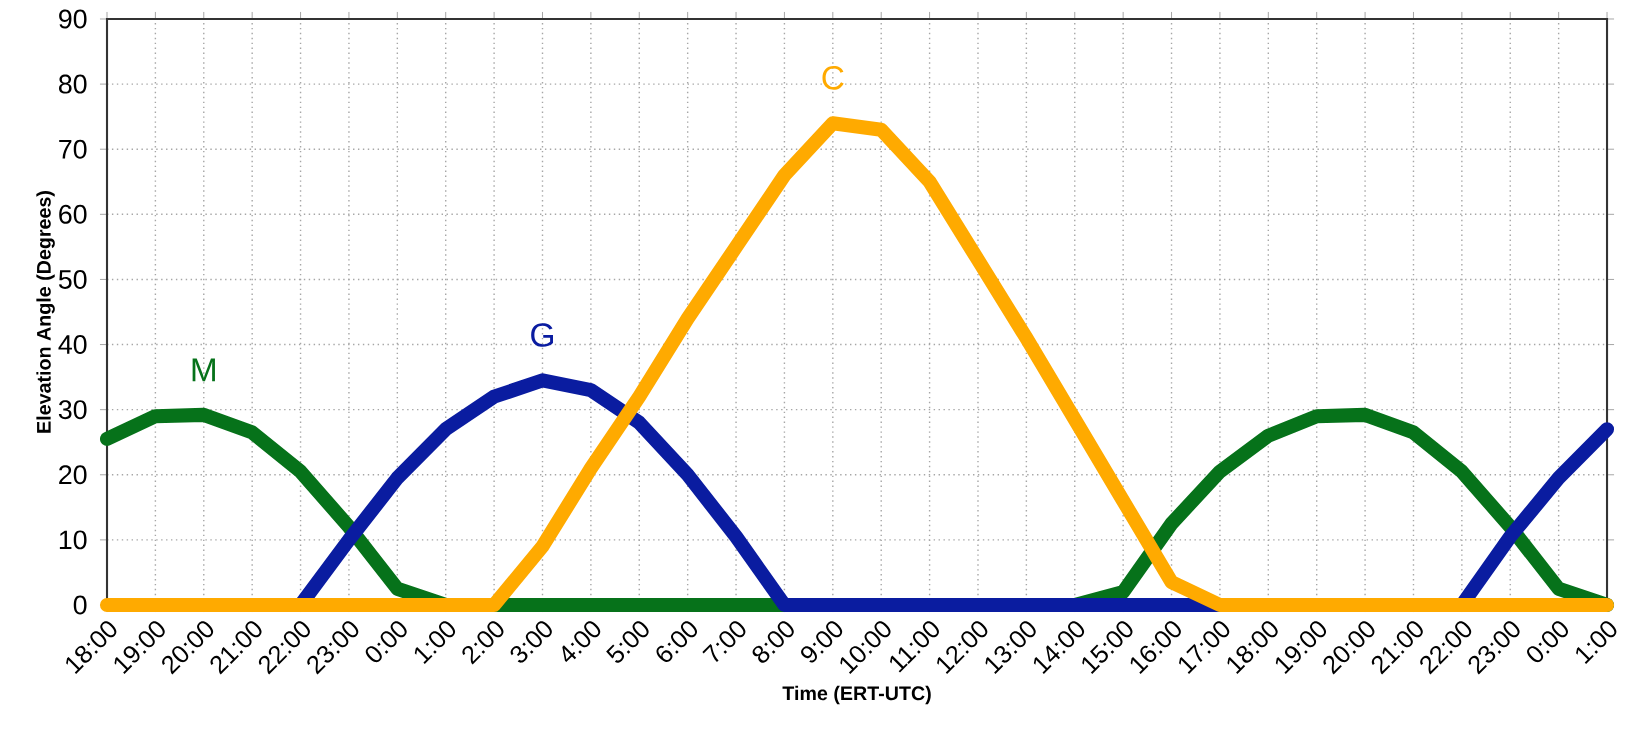 The image size is (1632, 745). Describe the element at coordinates (531, 642) in the screenshot. I see `x-tick-label: 3:00` at that location.